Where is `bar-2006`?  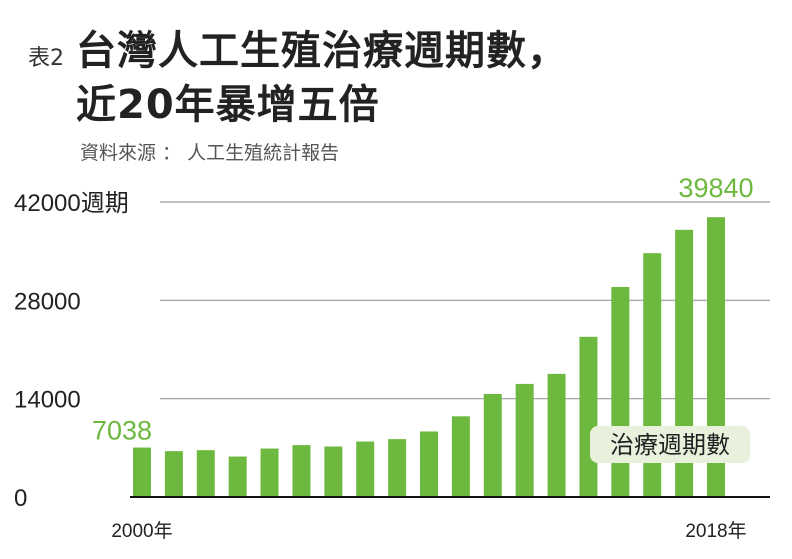 bar-2006 is located at coordinates (333, 471).